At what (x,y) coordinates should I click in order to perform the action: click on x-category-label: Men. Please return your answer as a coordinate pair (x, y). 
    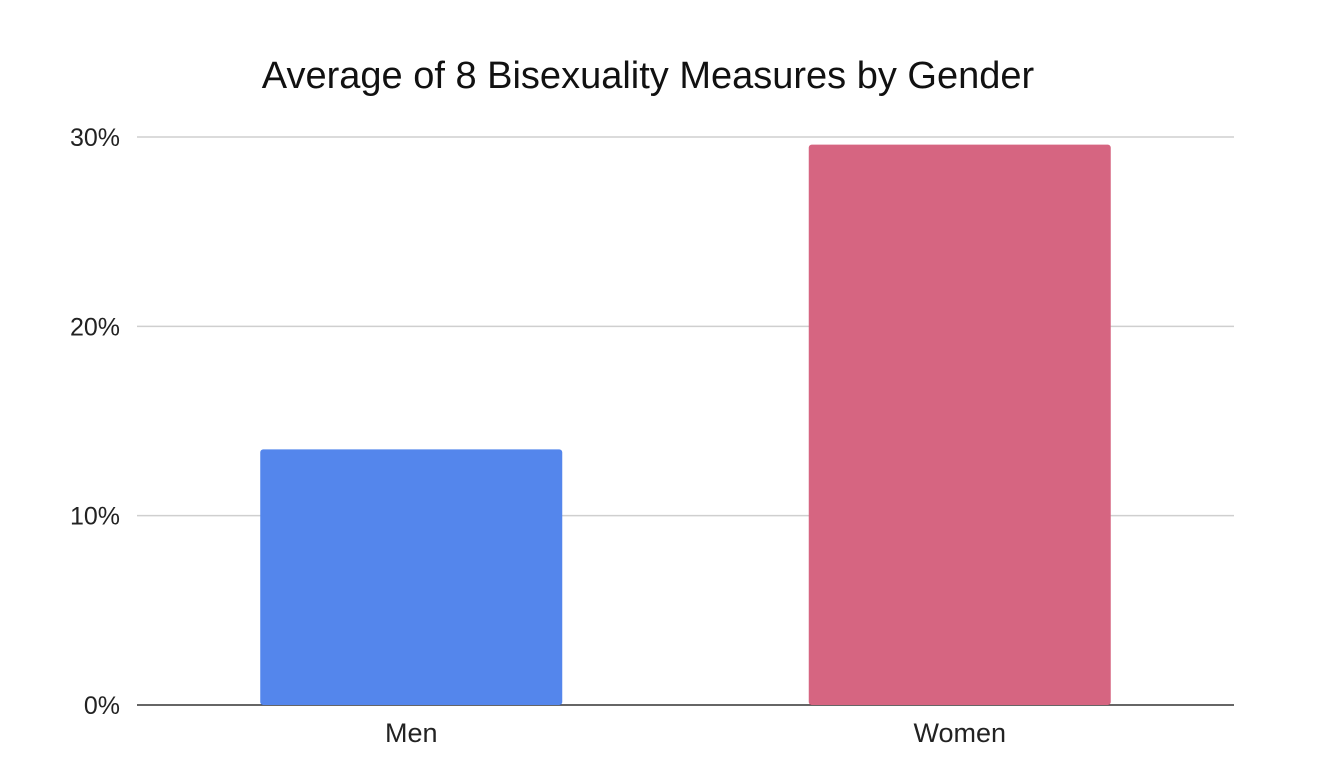
    Looking at the image, I should click on (411, 733).